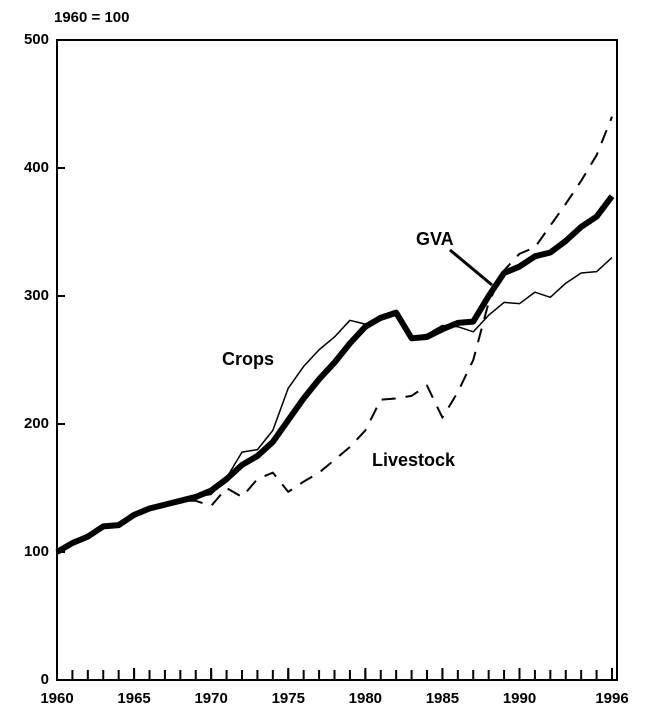 The height and width of the screenshot is (711, 645). I want to click on y-tick-label: 0, so click(45, 679).